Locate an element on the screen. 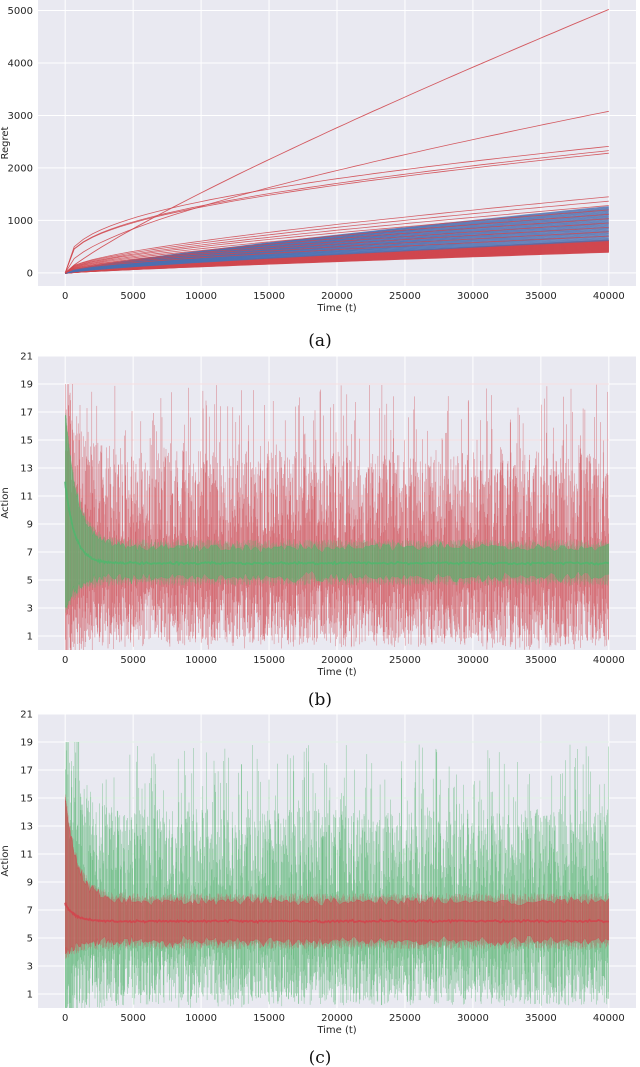 The height and width of the screenshot is (1067, 640). y-axis-label: Regret is located at coordinates (5, 142).